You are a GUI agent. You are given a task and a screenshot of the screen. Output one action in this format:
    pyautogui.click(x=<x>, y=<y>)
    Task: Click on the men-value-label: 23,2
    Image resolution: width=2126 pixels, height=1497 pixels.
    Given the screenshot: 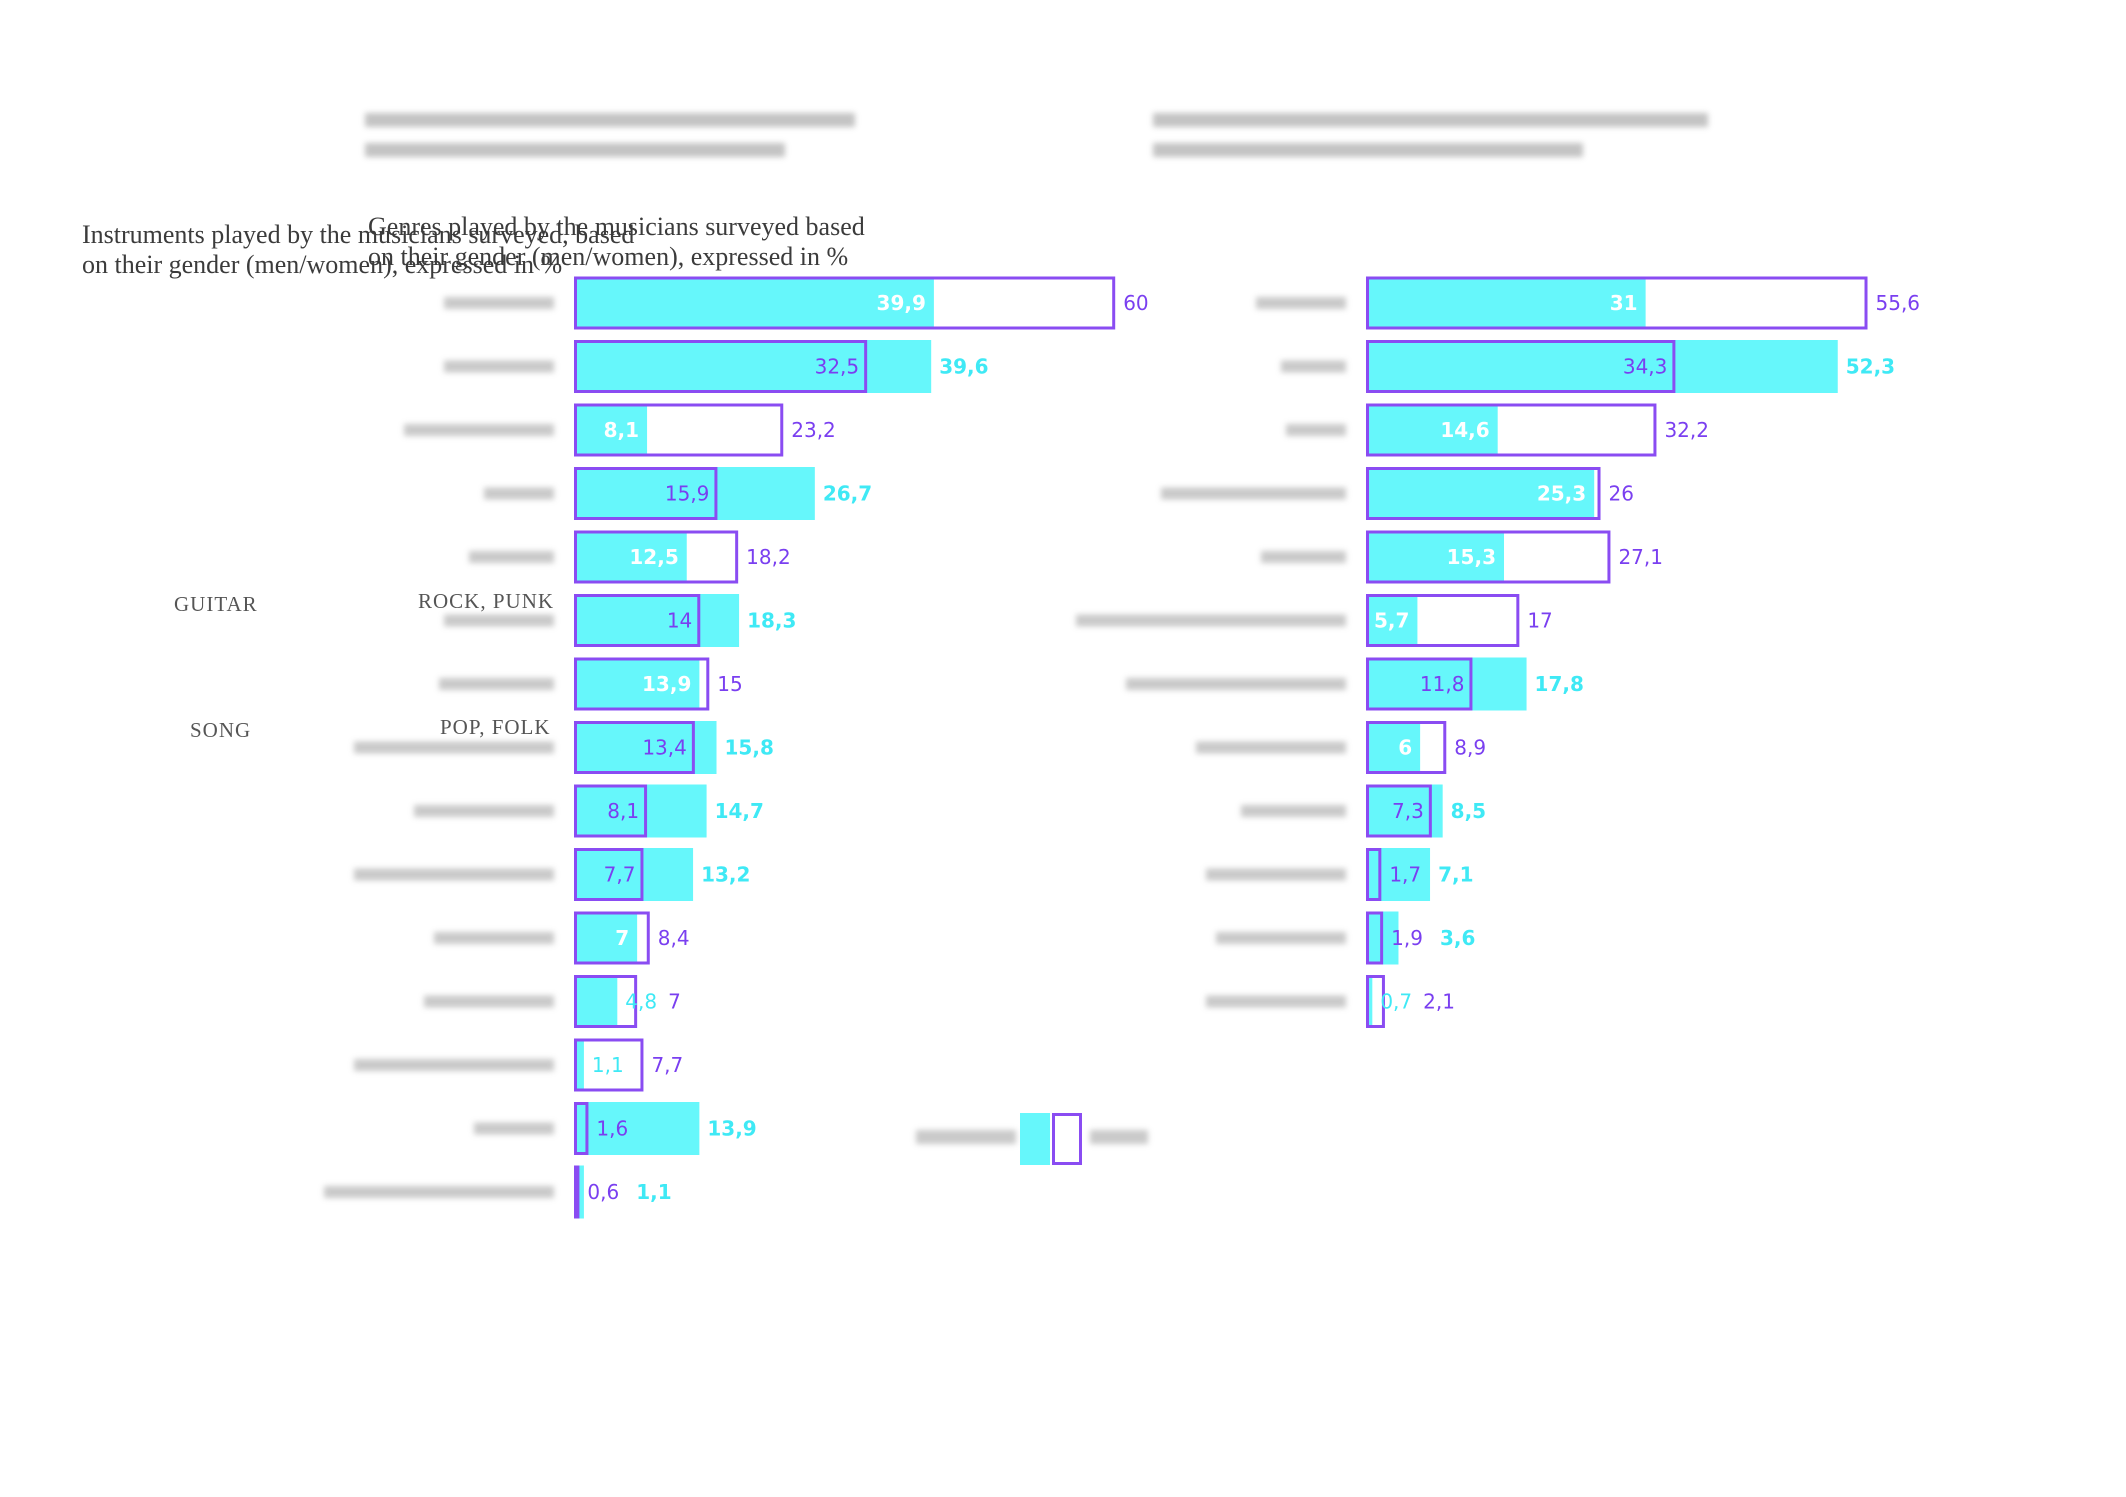 What is the action you would take?
    pyautogui.click(x=813, y=430)
    